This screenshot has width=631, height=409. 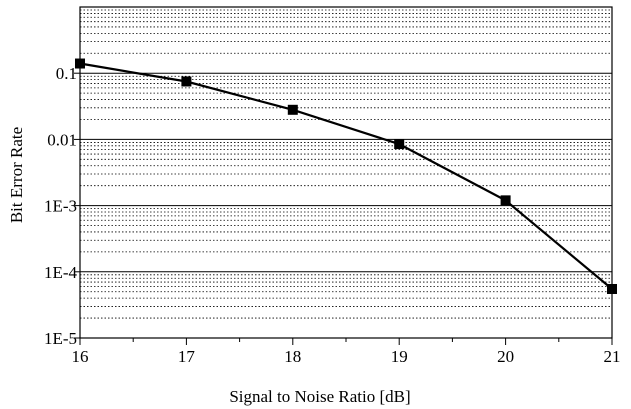 I want to click on x-axis-title: Signal to Noise Ratio [dB], so click(x=319, y=396).